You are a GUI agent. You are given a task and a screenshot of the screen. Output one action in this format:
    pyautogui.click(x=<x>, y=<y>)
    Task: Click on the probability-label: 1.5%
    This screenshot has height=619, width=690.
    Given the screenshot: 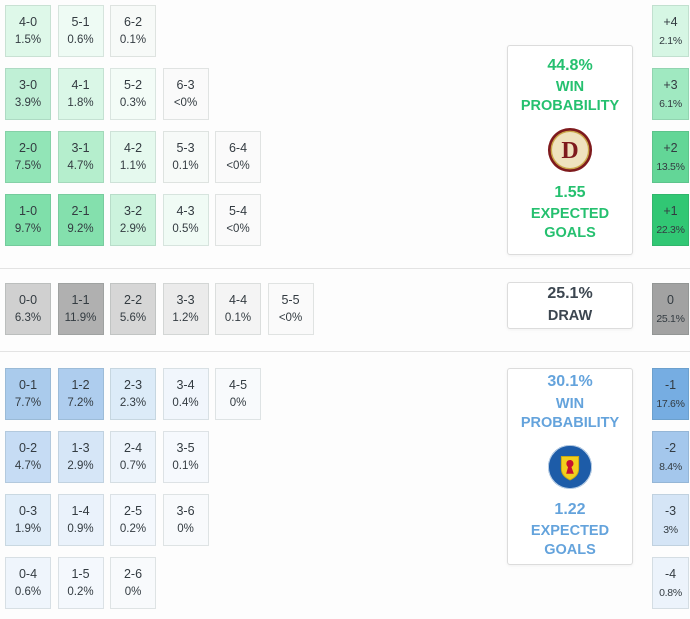 What is the action you would take?
    pyautogui.click(x=28, y=40)
    